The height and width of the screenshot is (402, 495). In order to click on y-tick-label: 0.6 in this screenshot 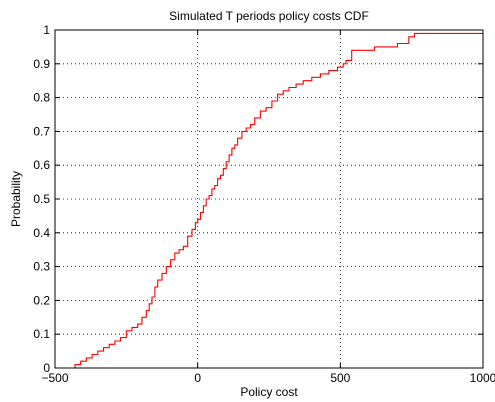, I will do `click(41, 165)`.